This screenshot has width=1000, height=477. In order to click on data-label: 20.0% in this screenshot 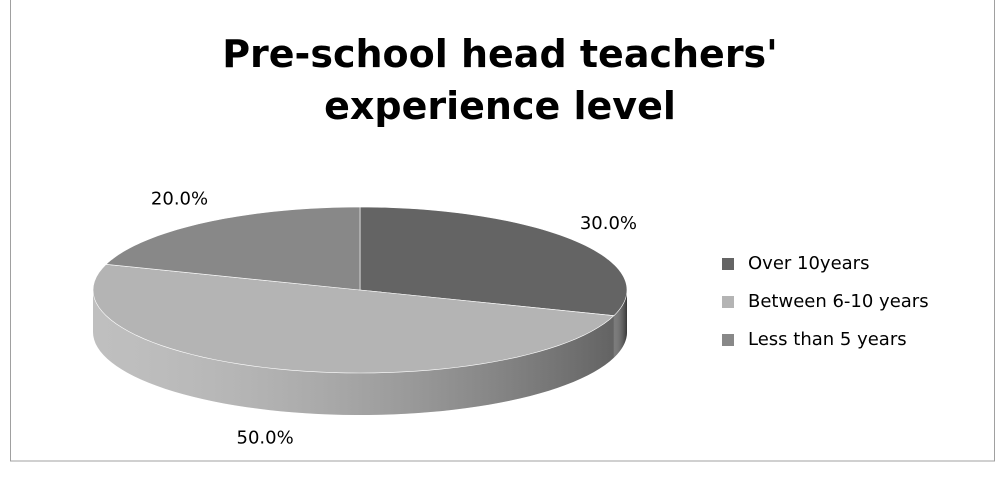, I will do `click(179, 198)`.